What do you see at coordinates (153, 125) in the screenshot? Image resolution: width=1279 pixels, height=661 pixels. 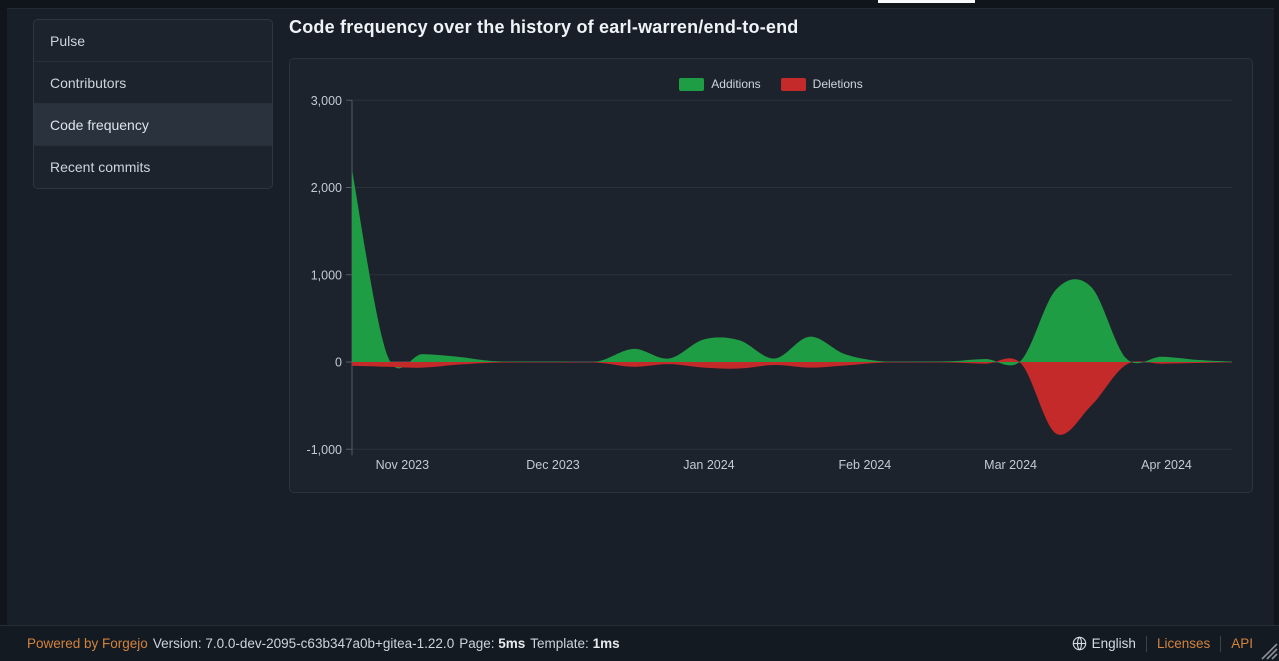 I see `sidebar-item-code-frequency: Code frequency` at bounding box center [153, 125].